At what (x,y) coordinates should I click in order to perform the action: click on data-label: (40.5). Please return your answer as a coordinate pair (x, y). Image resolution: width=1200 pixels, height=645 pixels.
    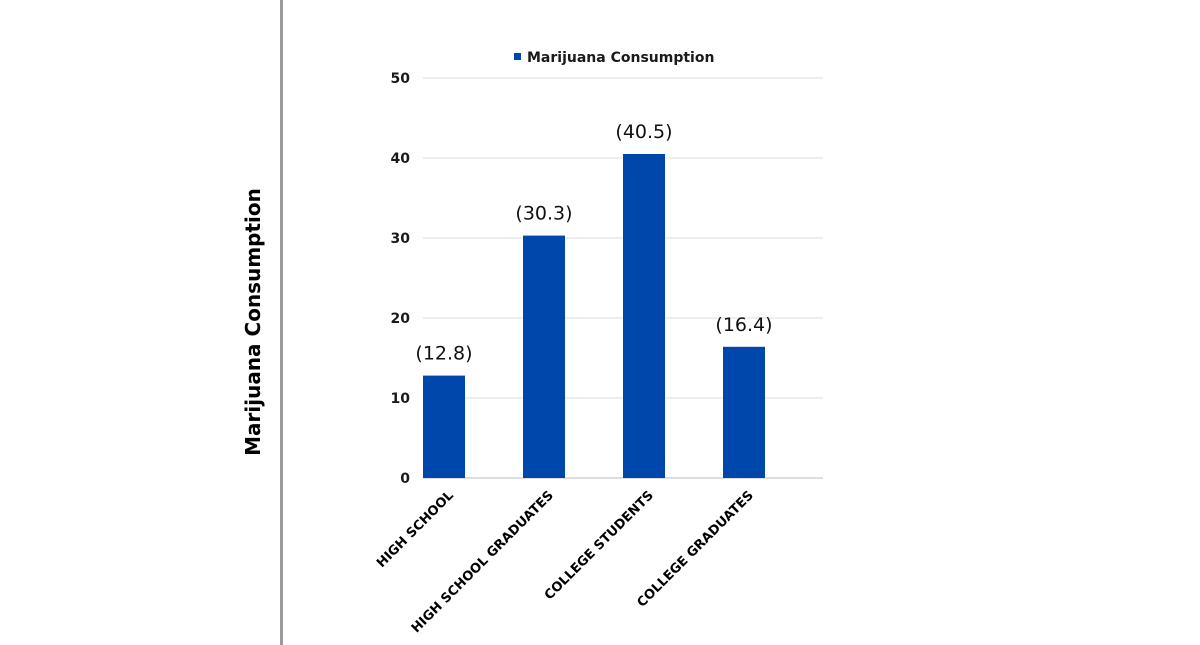
    Looking at the image, I should click on (643, 132).